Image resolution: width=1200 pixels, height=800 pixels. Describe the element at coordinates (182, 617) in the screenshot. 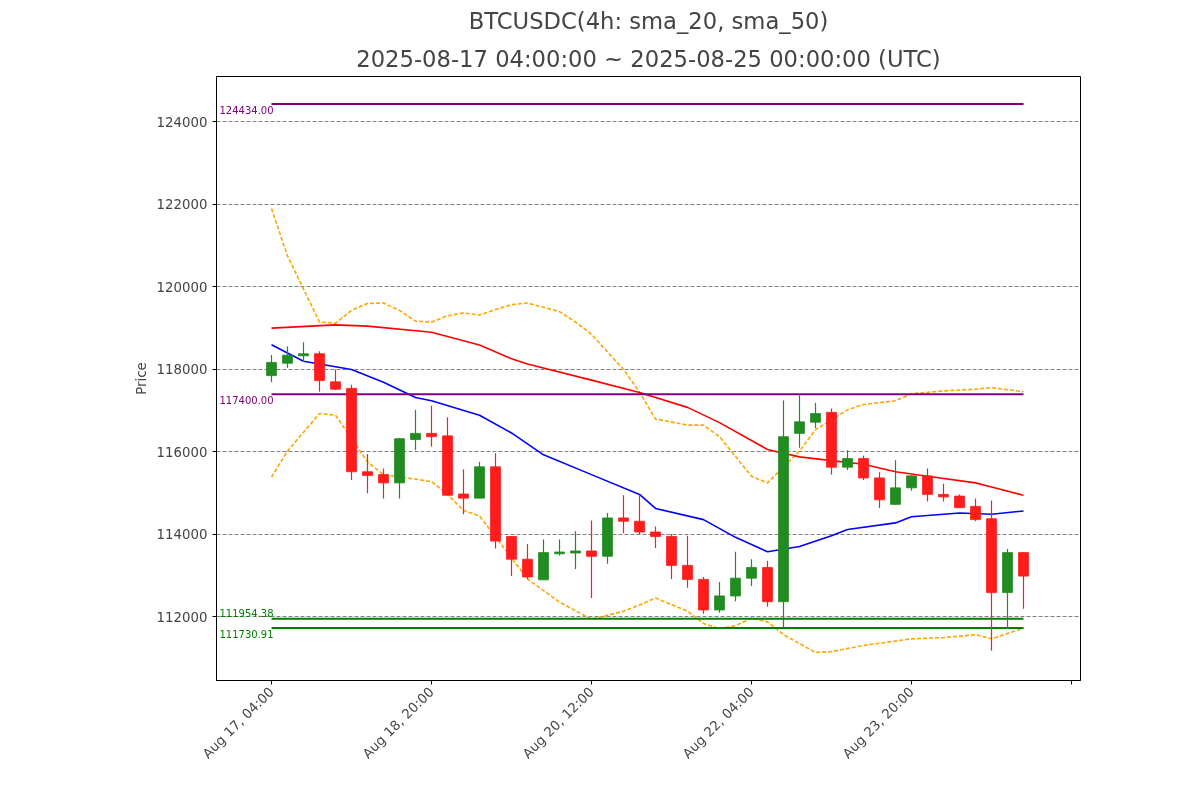

I see `y-tick-label: 112000` at that location.